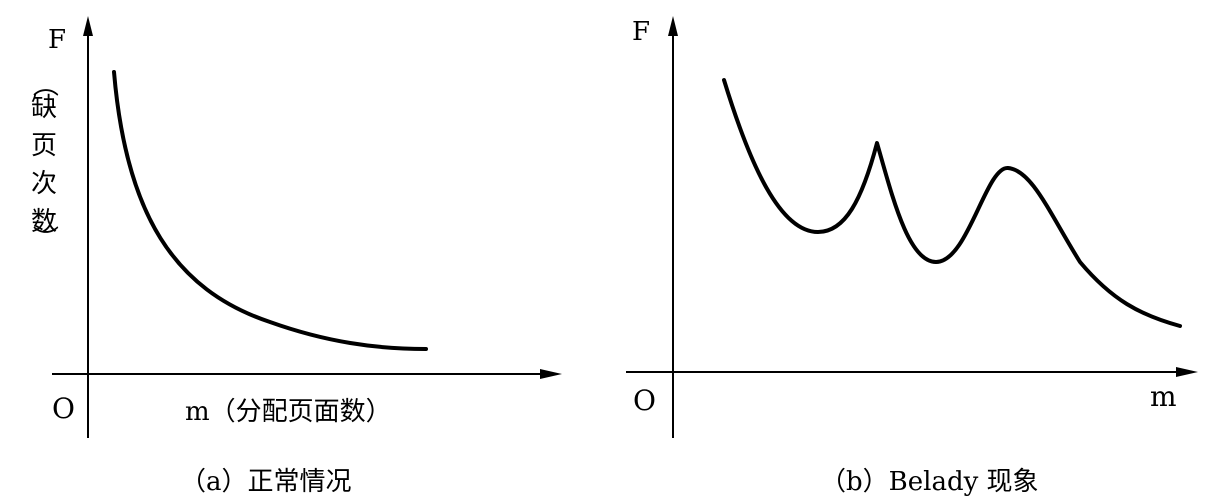 The image size is (1213, 502). What do you see at coordinates (63, 408) in the screenshot?
I see `chart-a-origin-label: O` at bounding box center [63, 408].